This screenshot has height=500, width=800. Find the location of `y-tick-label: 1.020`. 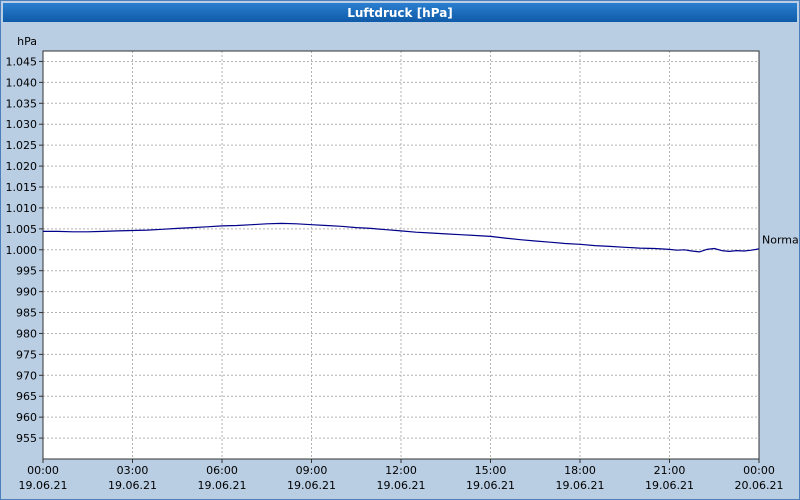

y-tick-label: 1.020 is located at coordinates (22, 166).